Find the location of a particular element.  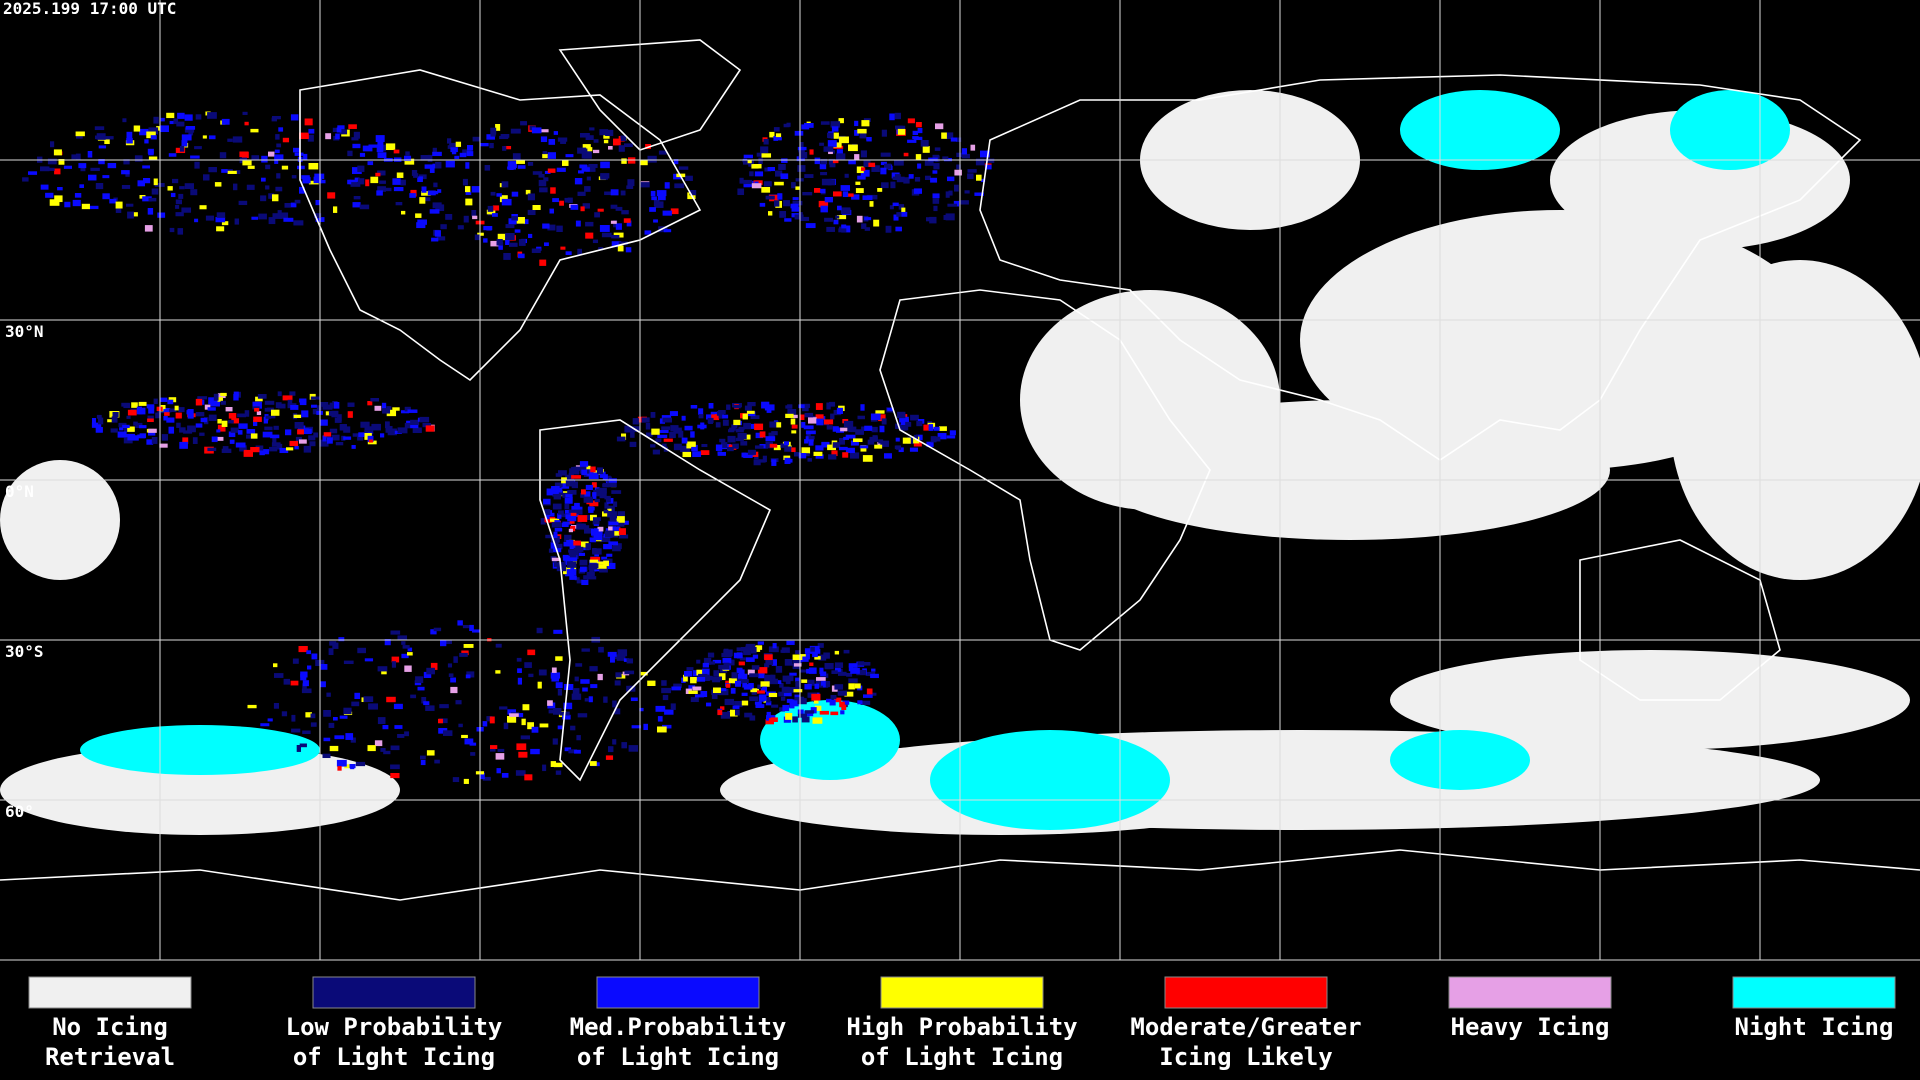

legend-label: Med.Probability is located at coordinates (678, 1027).